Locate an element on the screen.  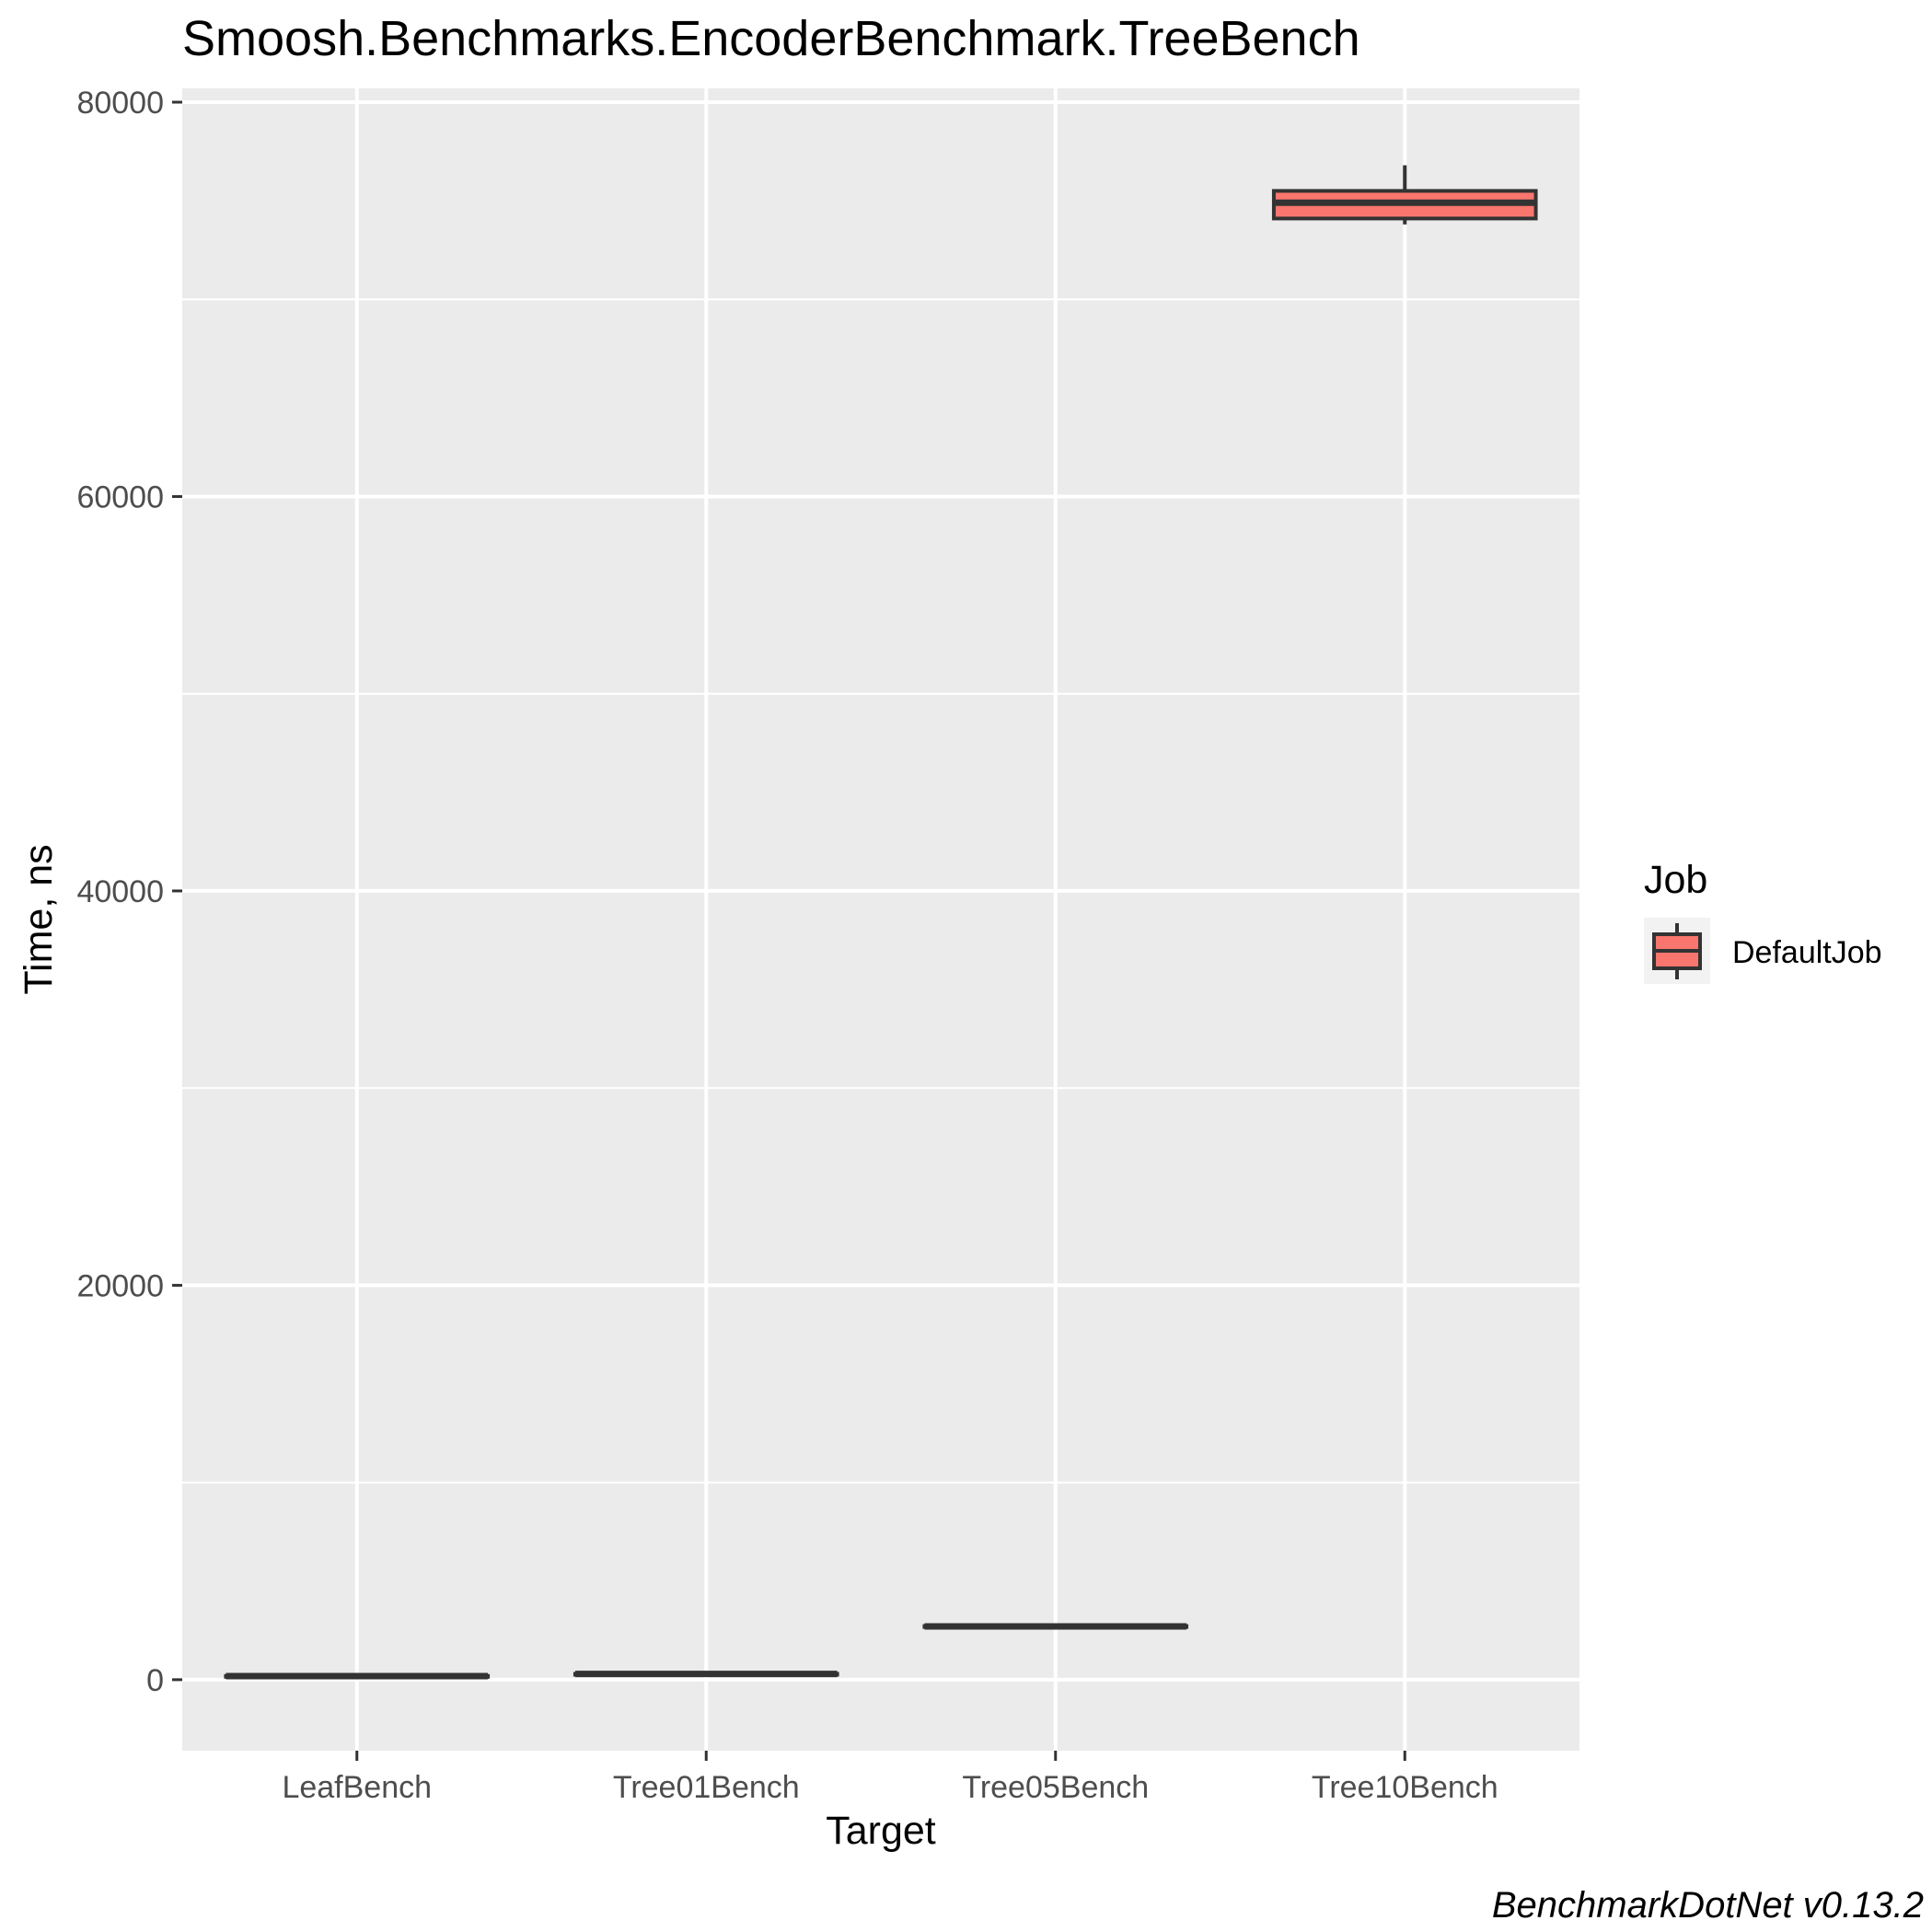
box-tree05bench is located at coordinates (1055, 1627).